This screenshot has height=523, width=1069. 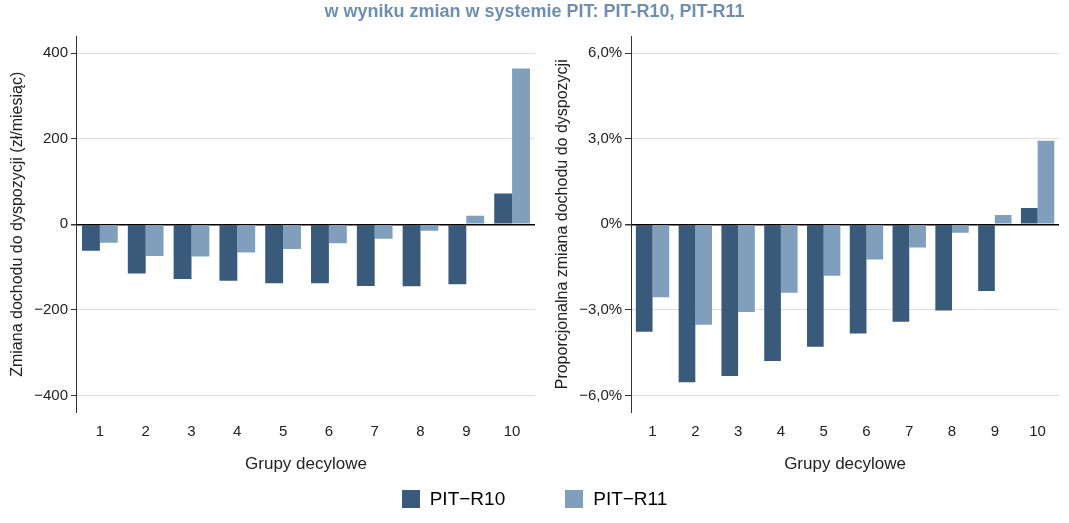 What do you see at coordinates (611, 223) in the screenshot?
I see `y-tick-label: 0%` at bounding box center [611, 223].